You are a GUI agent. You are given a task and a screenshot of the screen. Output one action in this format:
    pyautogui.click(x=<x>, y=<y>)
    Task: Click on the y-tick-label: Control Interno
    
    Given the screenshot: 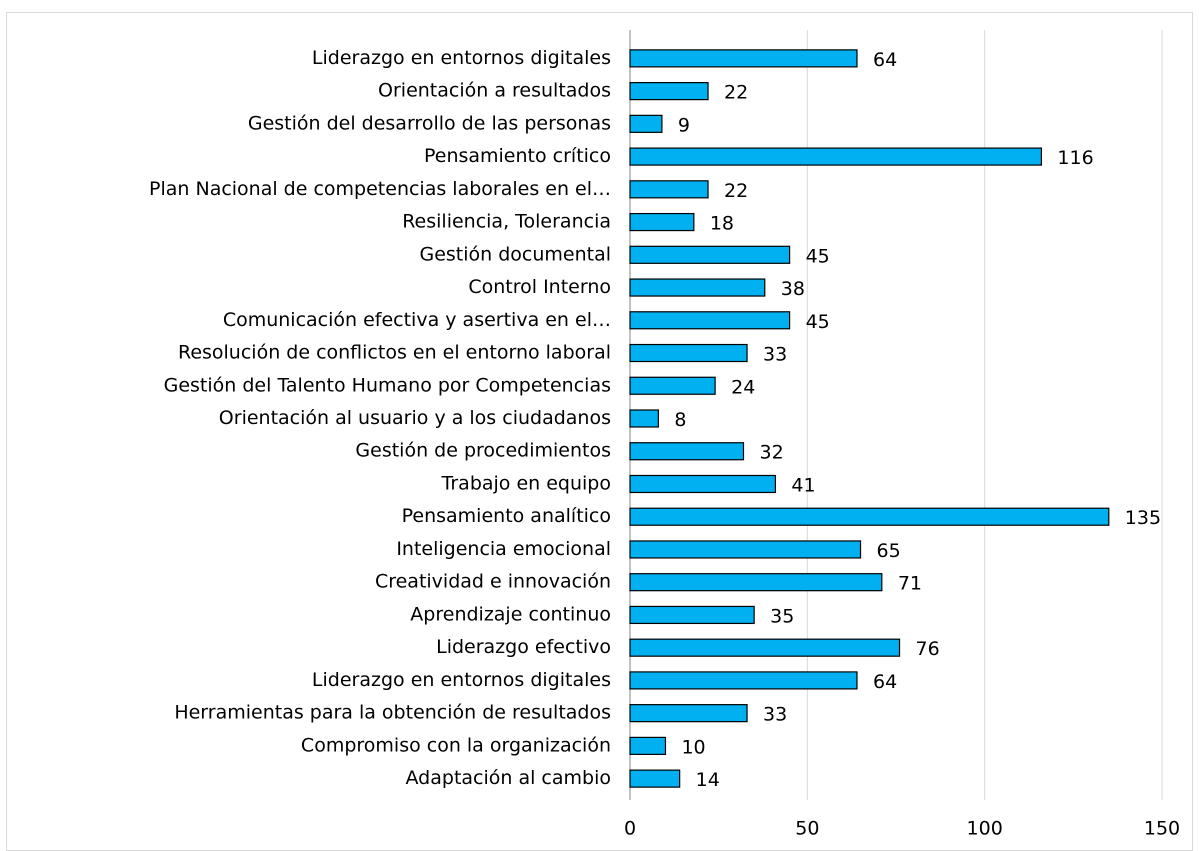 What is the action you would take?
    pyautogui.click(x=539, y=287)
    